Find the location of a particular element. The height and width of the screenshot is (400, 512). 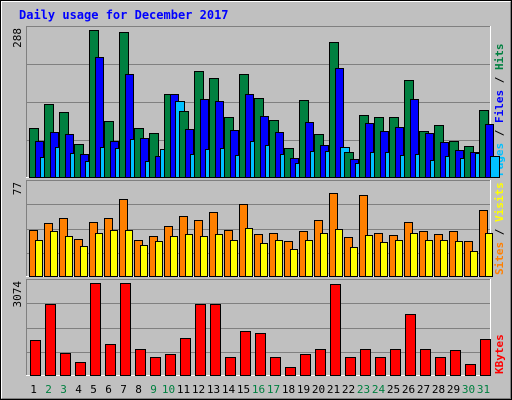

x-tick-label: 21 is located at coordinates (333, 389).